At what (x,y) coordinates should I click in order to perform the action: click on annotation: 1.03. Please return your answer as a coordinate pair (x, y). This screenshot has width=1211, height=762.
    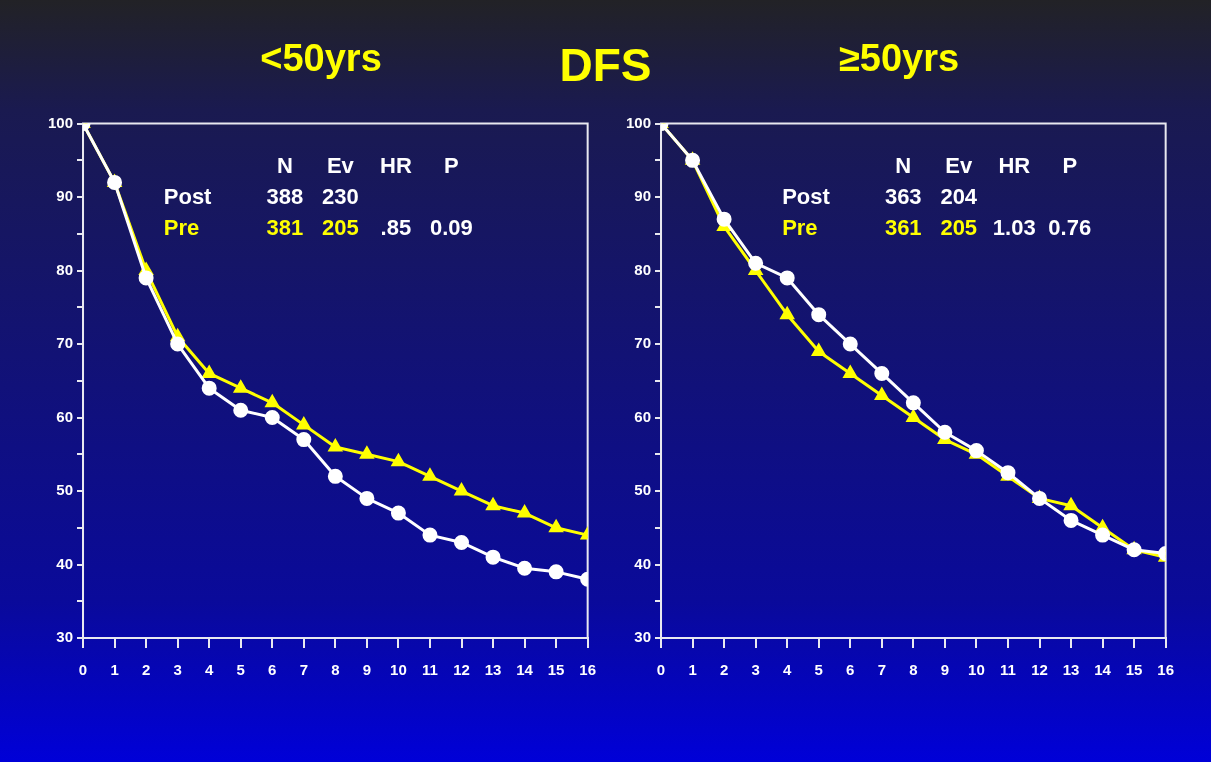
    Looking at the image, I should click on (1014, 228).